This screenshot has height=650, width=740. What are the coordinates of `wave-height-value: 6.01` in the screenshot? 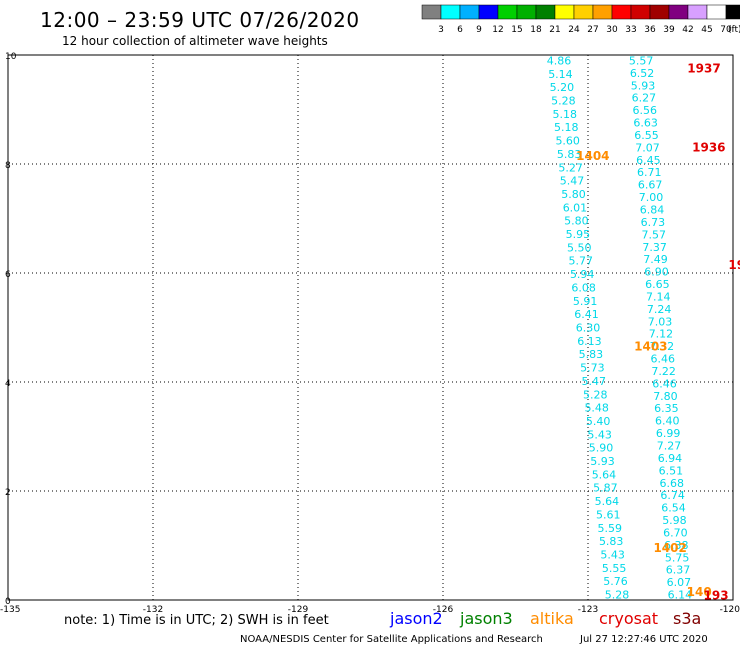 It's located at (575, 207).